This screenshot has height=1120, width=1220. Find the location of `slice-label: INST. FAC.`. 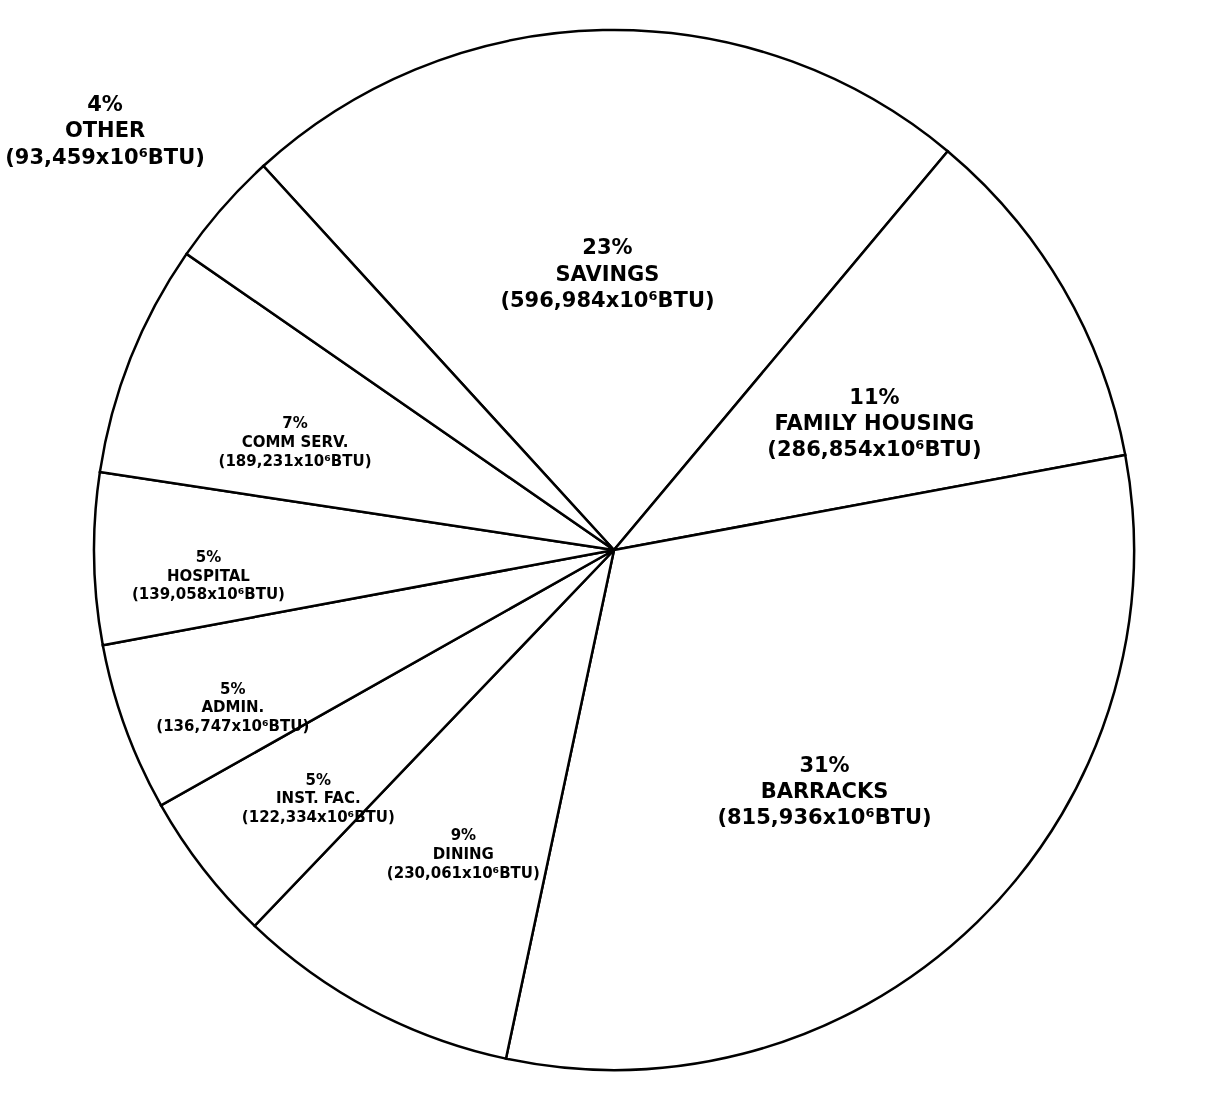

slice-label: INST. FAC. is located at coordinates (318, 798).